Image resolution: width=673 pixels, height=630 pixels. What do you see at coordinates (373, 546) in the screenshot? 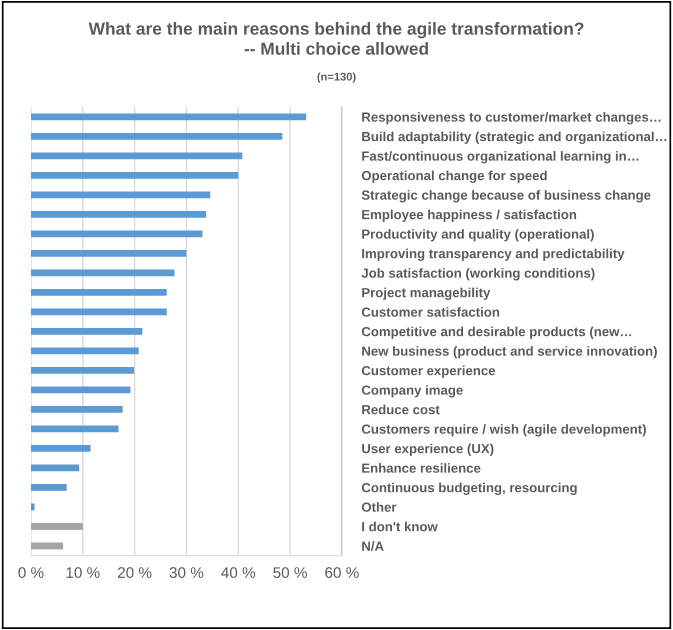
I see `y-tick-label: N/A` at bounding box center [373, 546].